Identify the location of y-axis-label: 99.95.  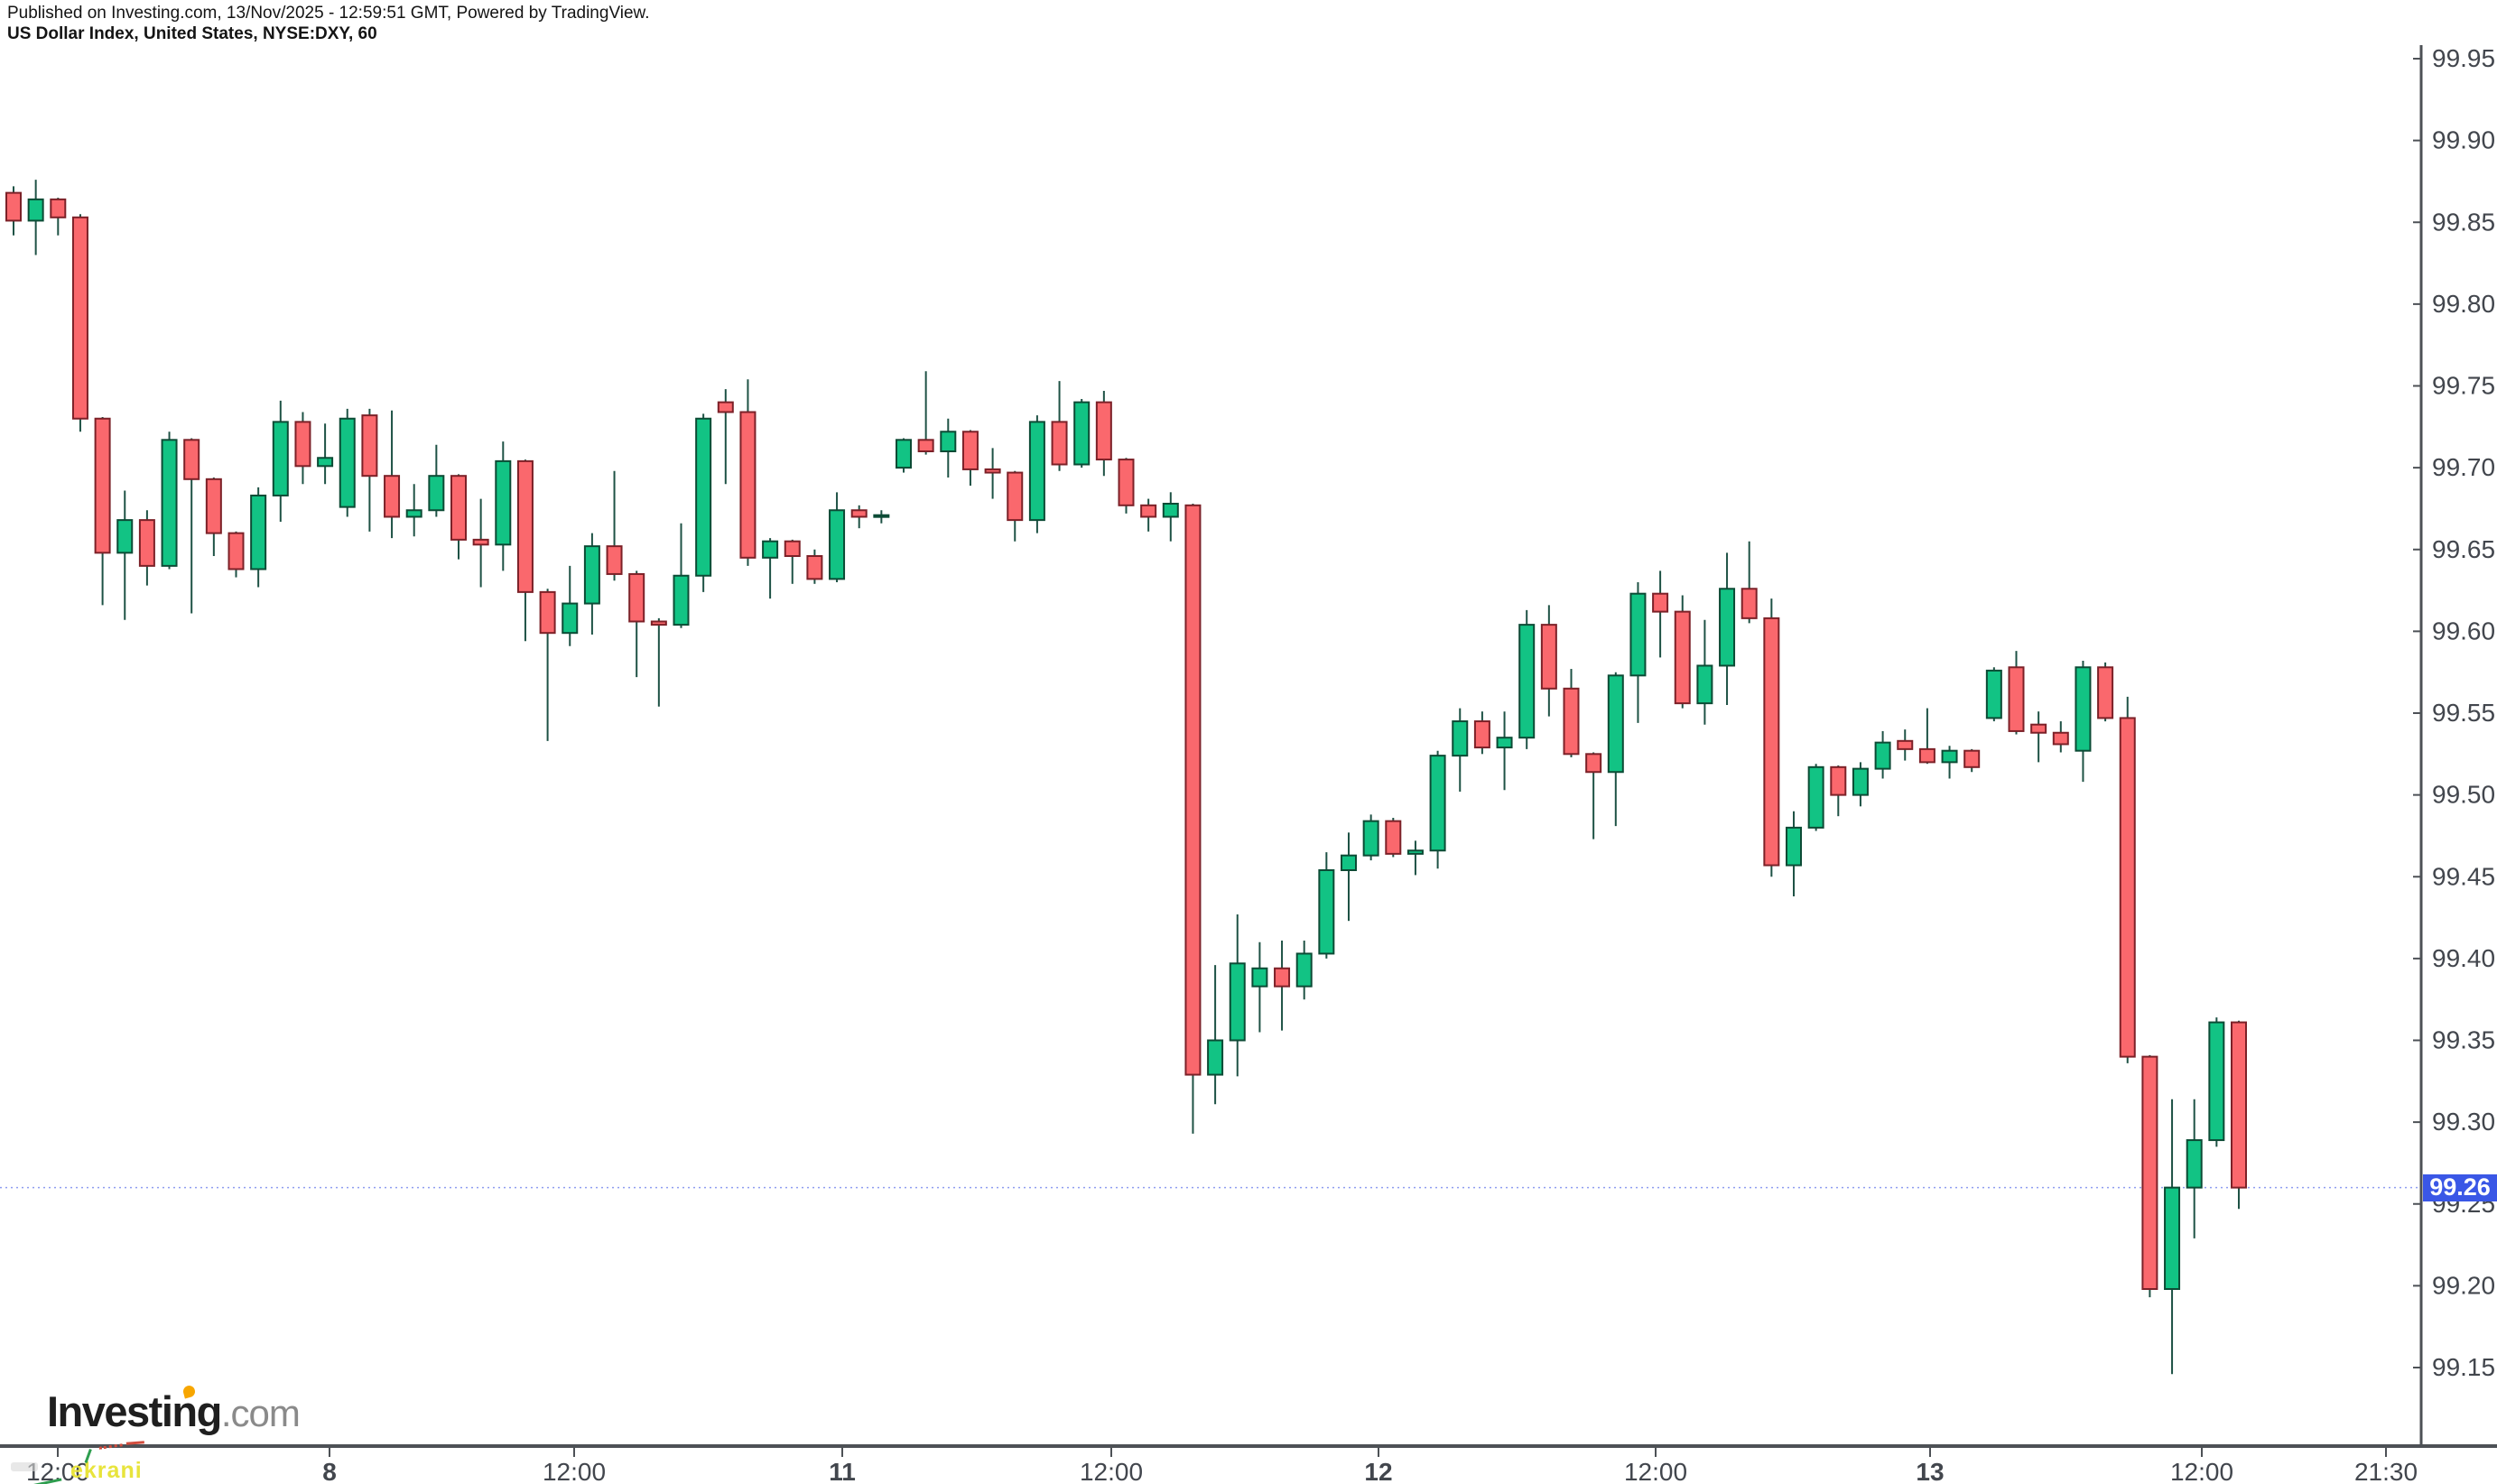
(2463, 58).